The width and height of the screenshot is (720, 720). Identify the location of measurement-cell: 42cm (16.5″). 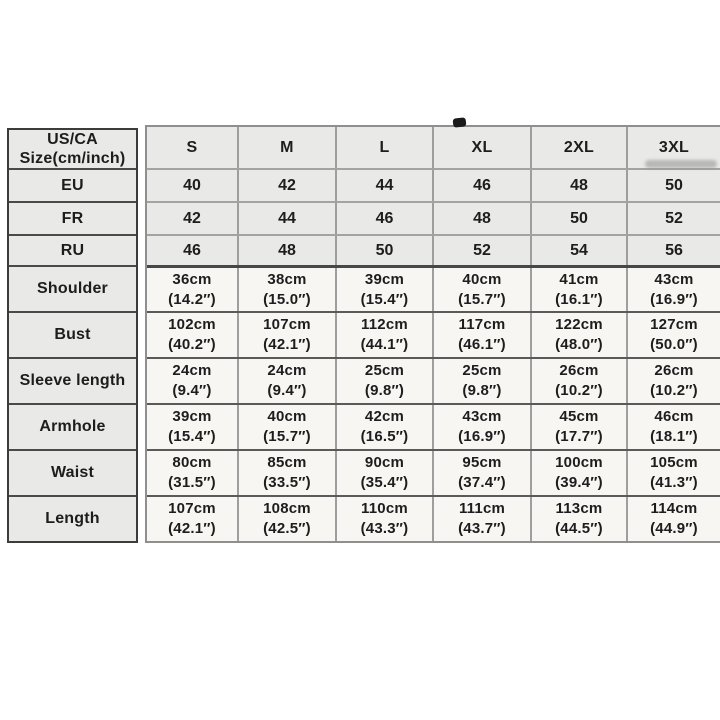
(383, 427).